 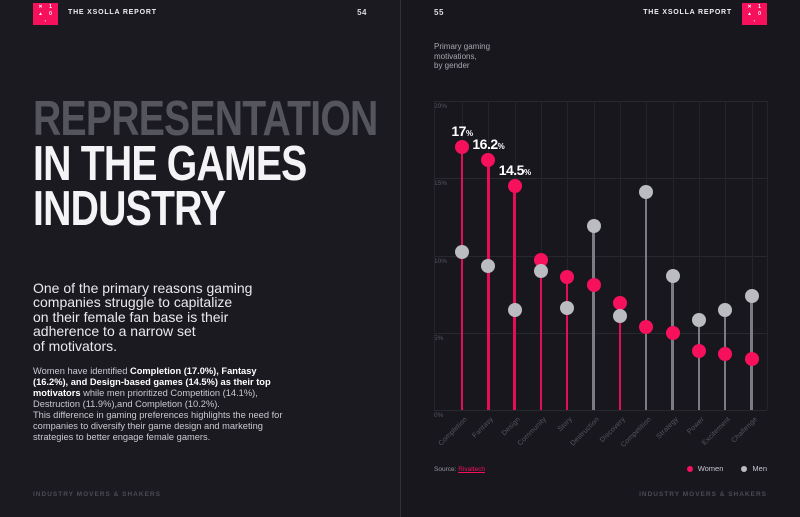 What do you see at coordinates (751, 359) in the screenshot?
I see `chart-dot-women-challenge` at bounding box center [751, 359].